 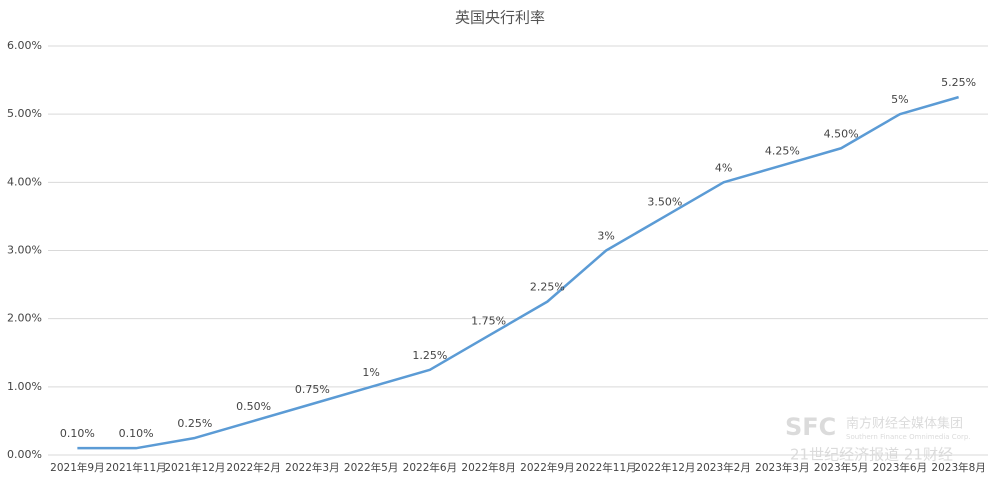 I want to click on x-tick-label: 2022年11月, so click(x=606, y=467).